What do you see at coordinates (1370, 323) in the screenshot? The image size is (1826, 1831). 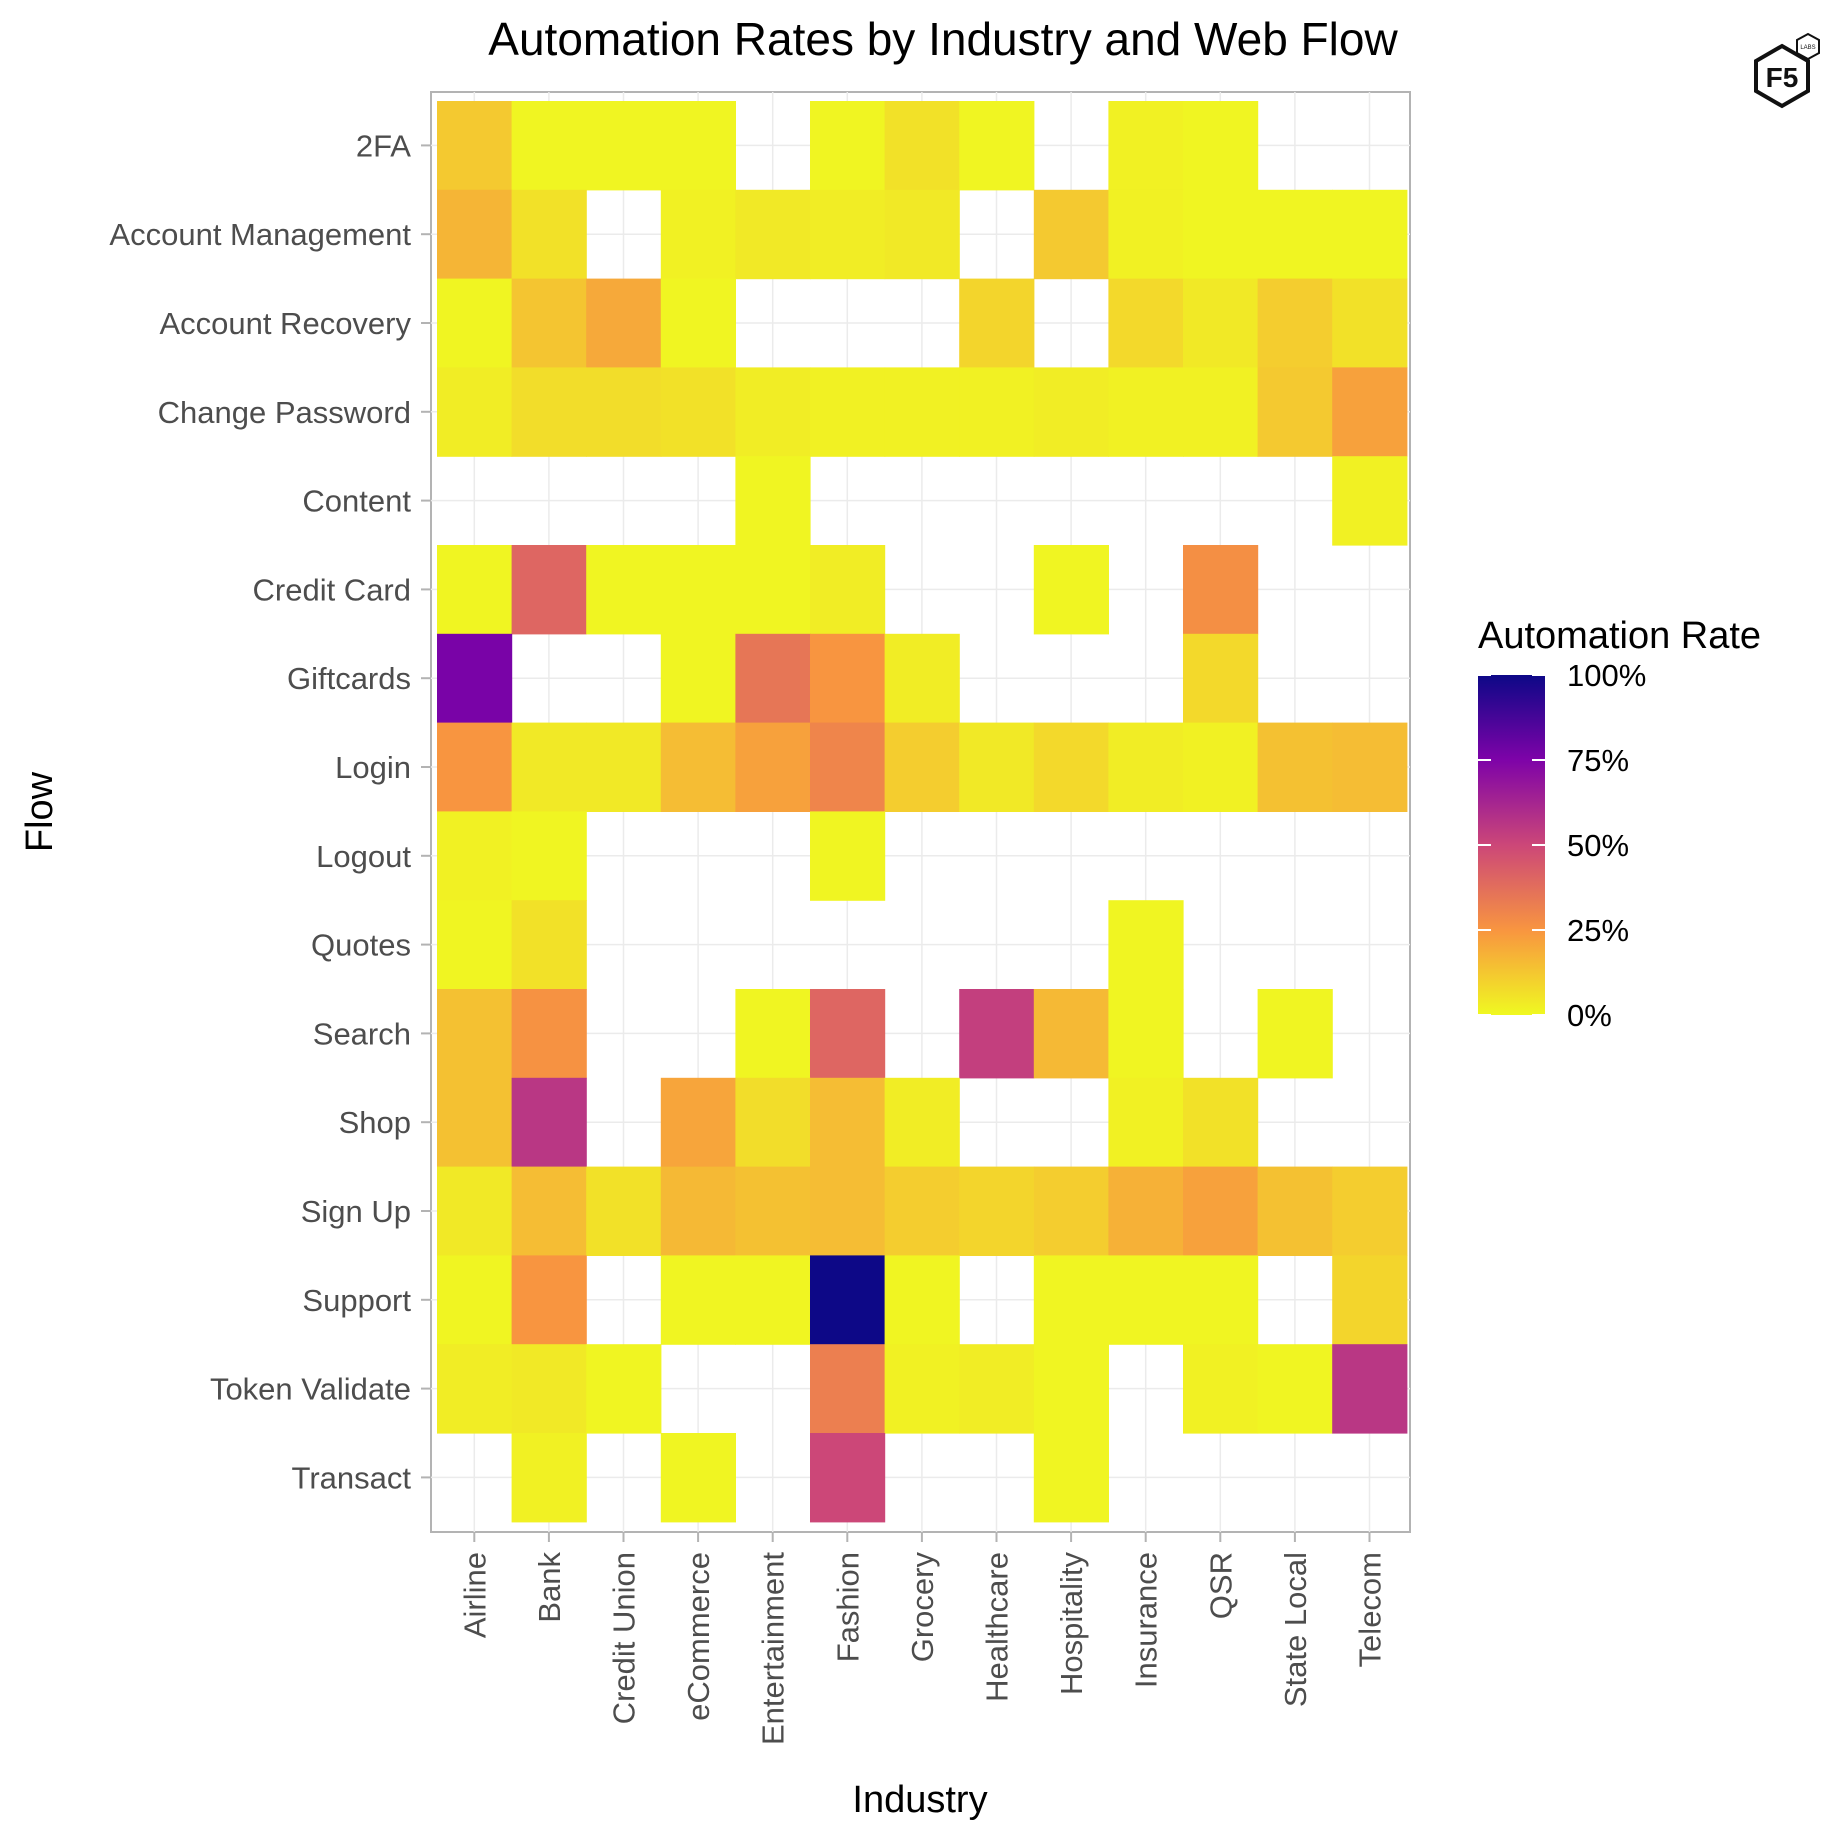 I see `heatmap-cell-account-recovery-telecom` at bounding box center [1370, 323].